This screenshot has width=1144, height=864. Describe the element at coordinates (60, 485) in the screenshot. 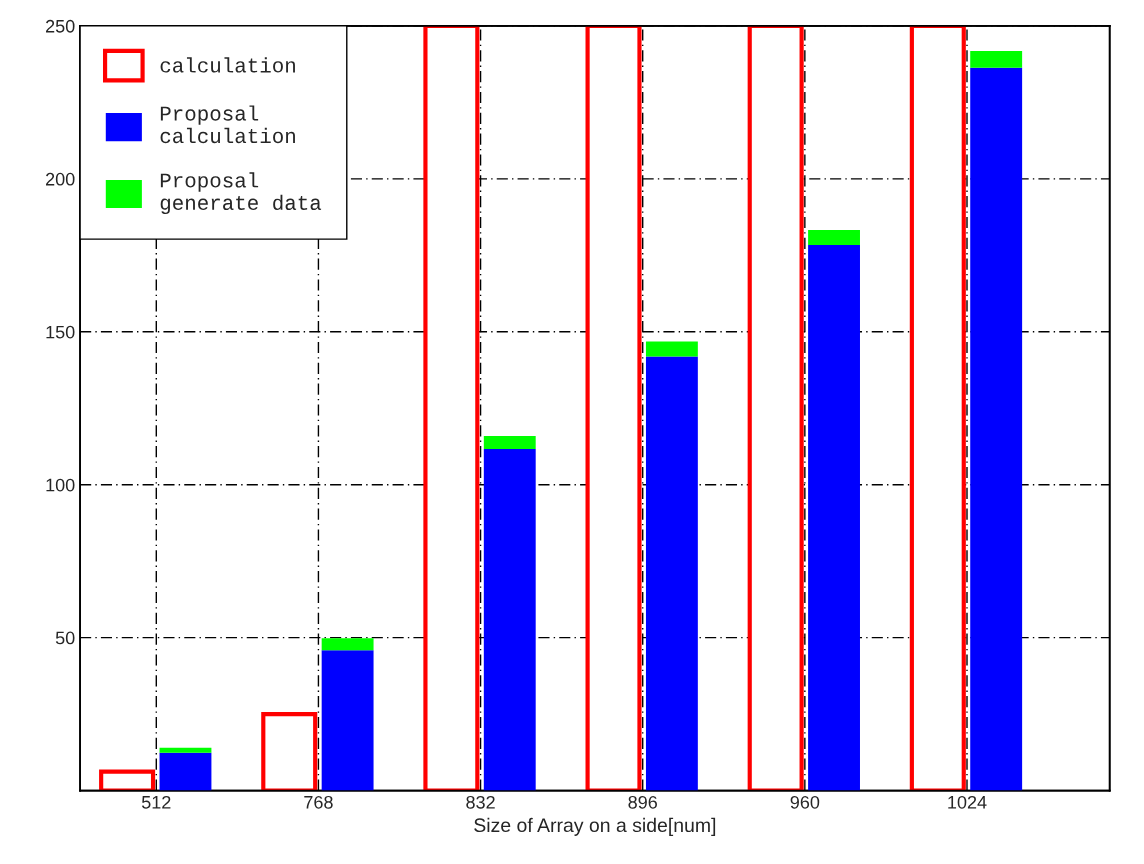

I see `y-tick-label: 100` at that location.